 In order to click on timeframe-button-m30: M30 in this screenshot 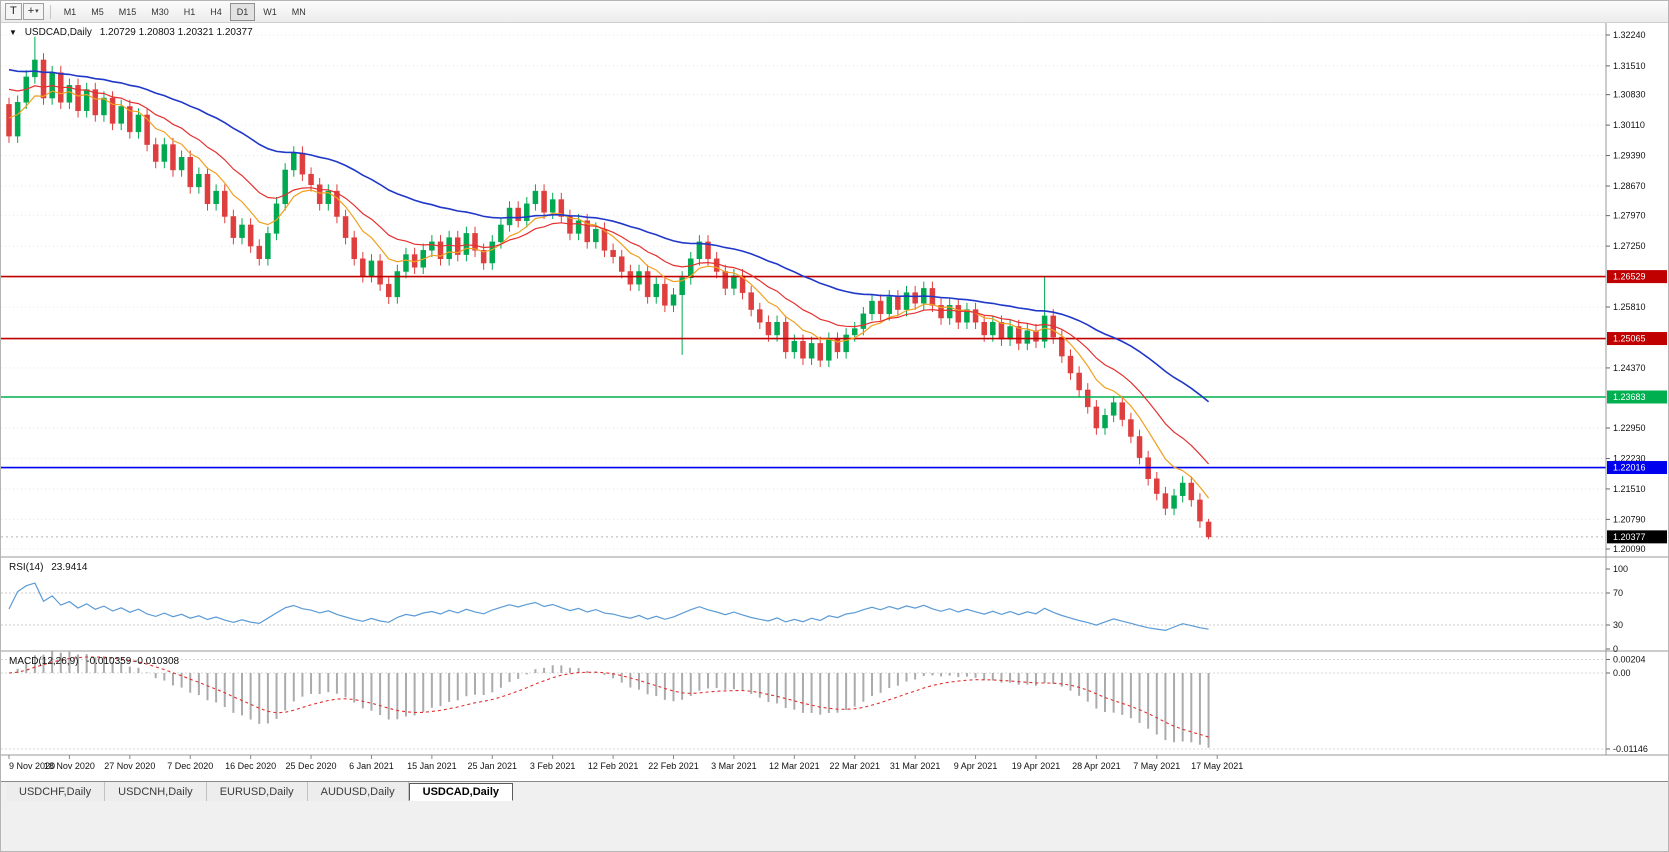, I will do `click(160, 11)`.